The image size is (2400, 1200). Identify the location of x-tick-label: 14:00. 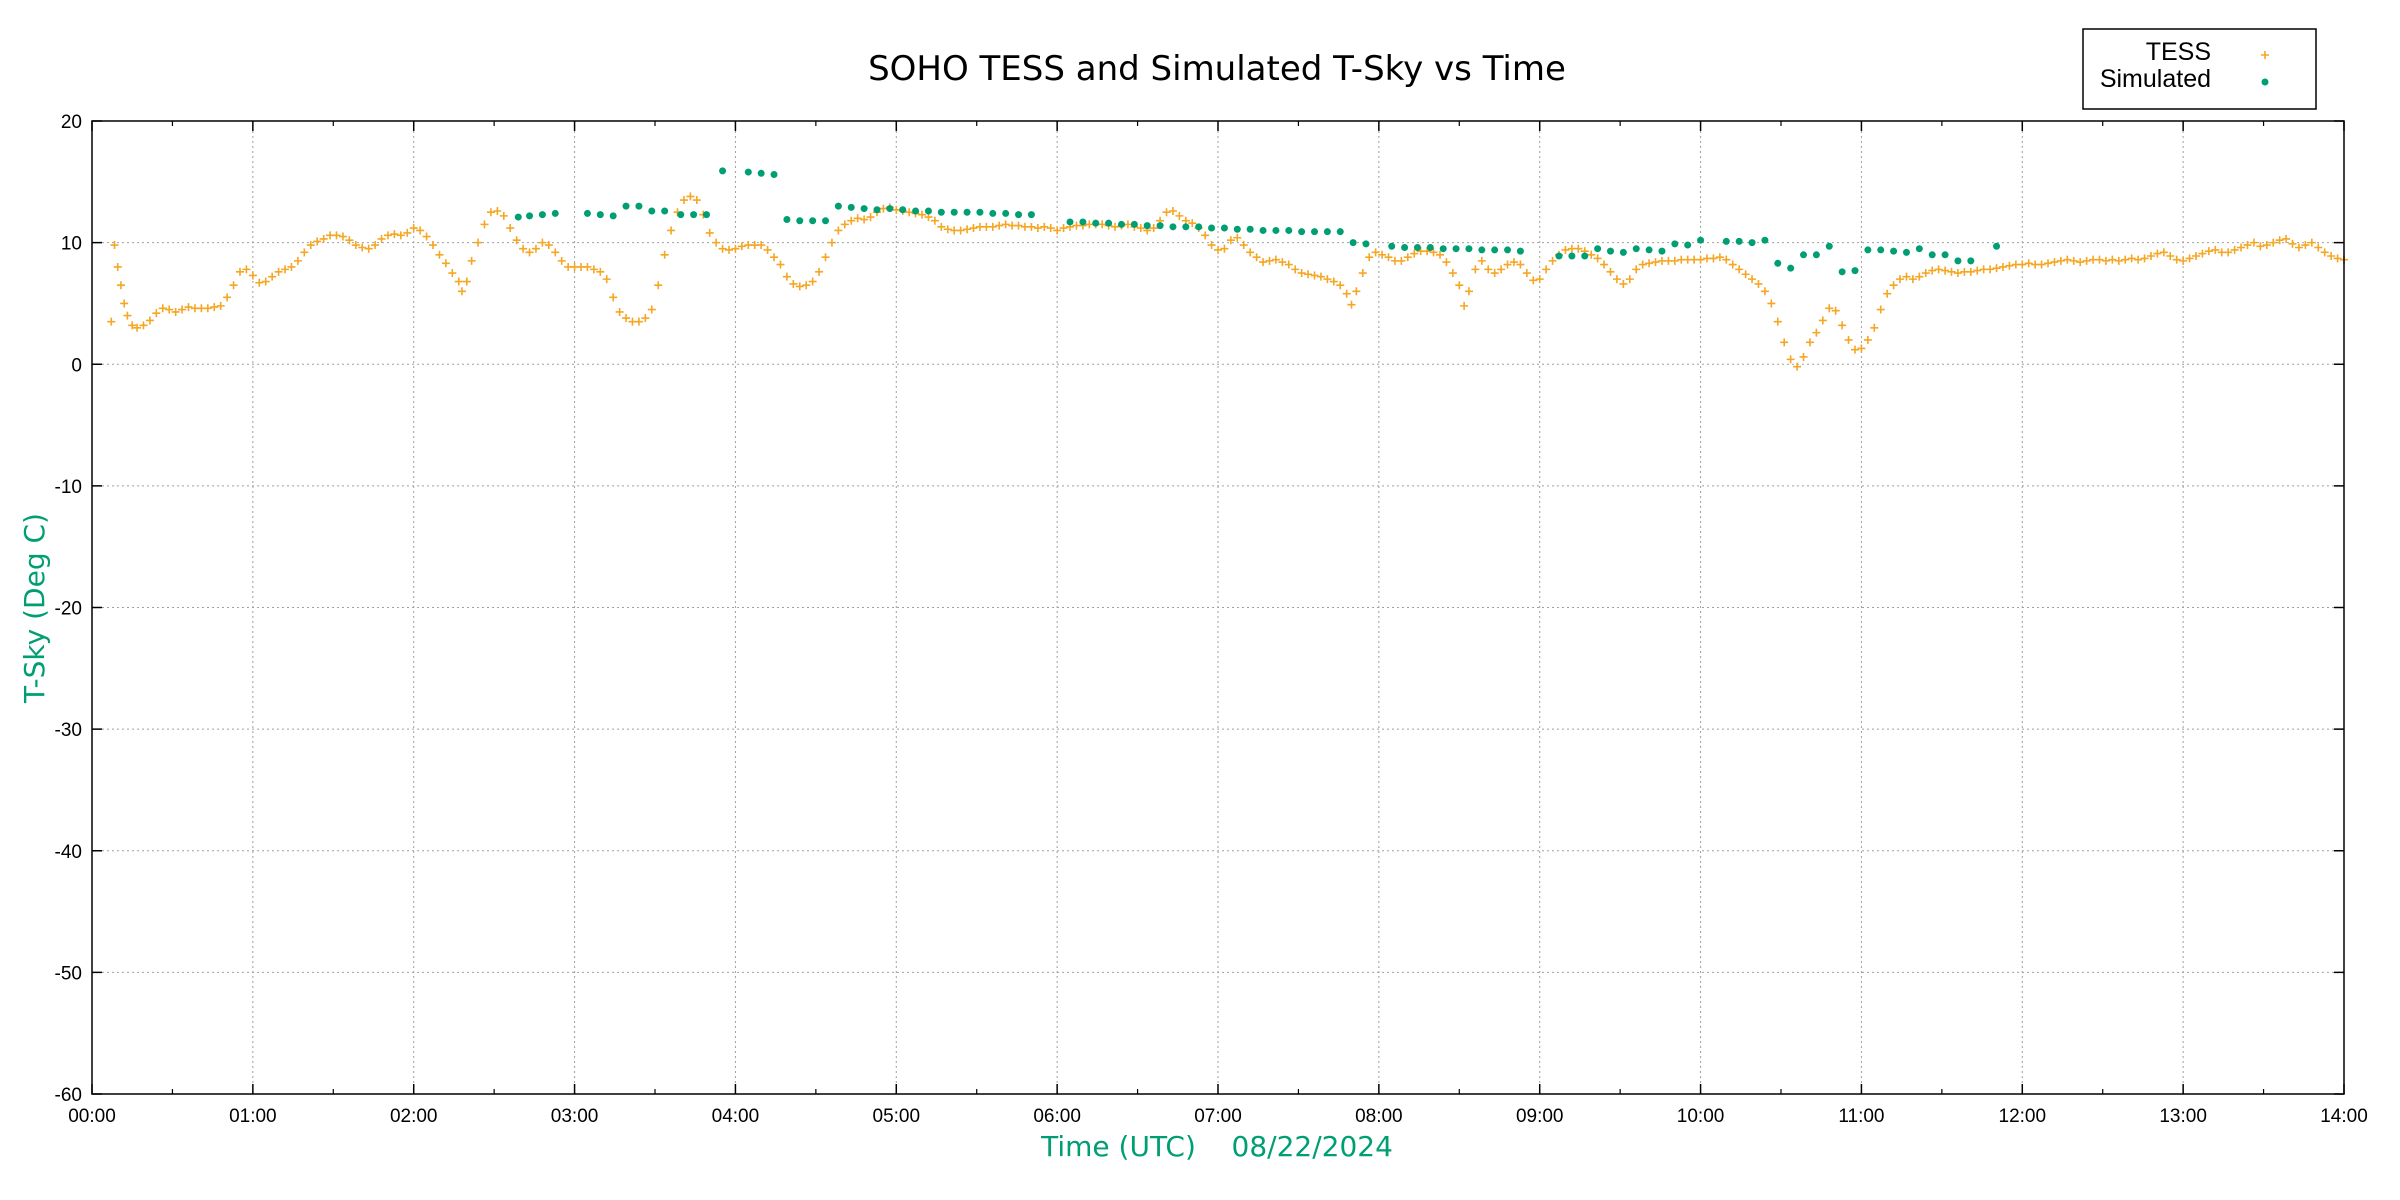
(2344, 1116).